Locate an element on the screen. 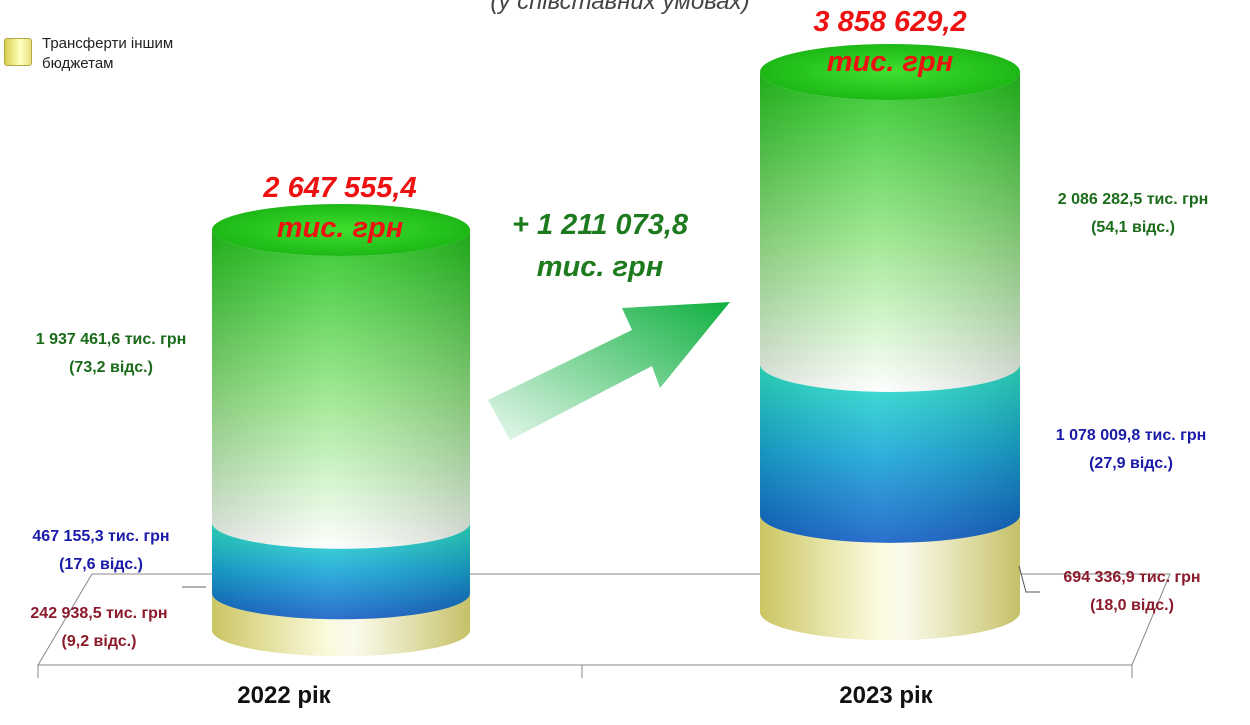 The height and width of the screenshot is (725, 1250). x-tick-2022: 2022 рік is located at coordinates (284, 695).